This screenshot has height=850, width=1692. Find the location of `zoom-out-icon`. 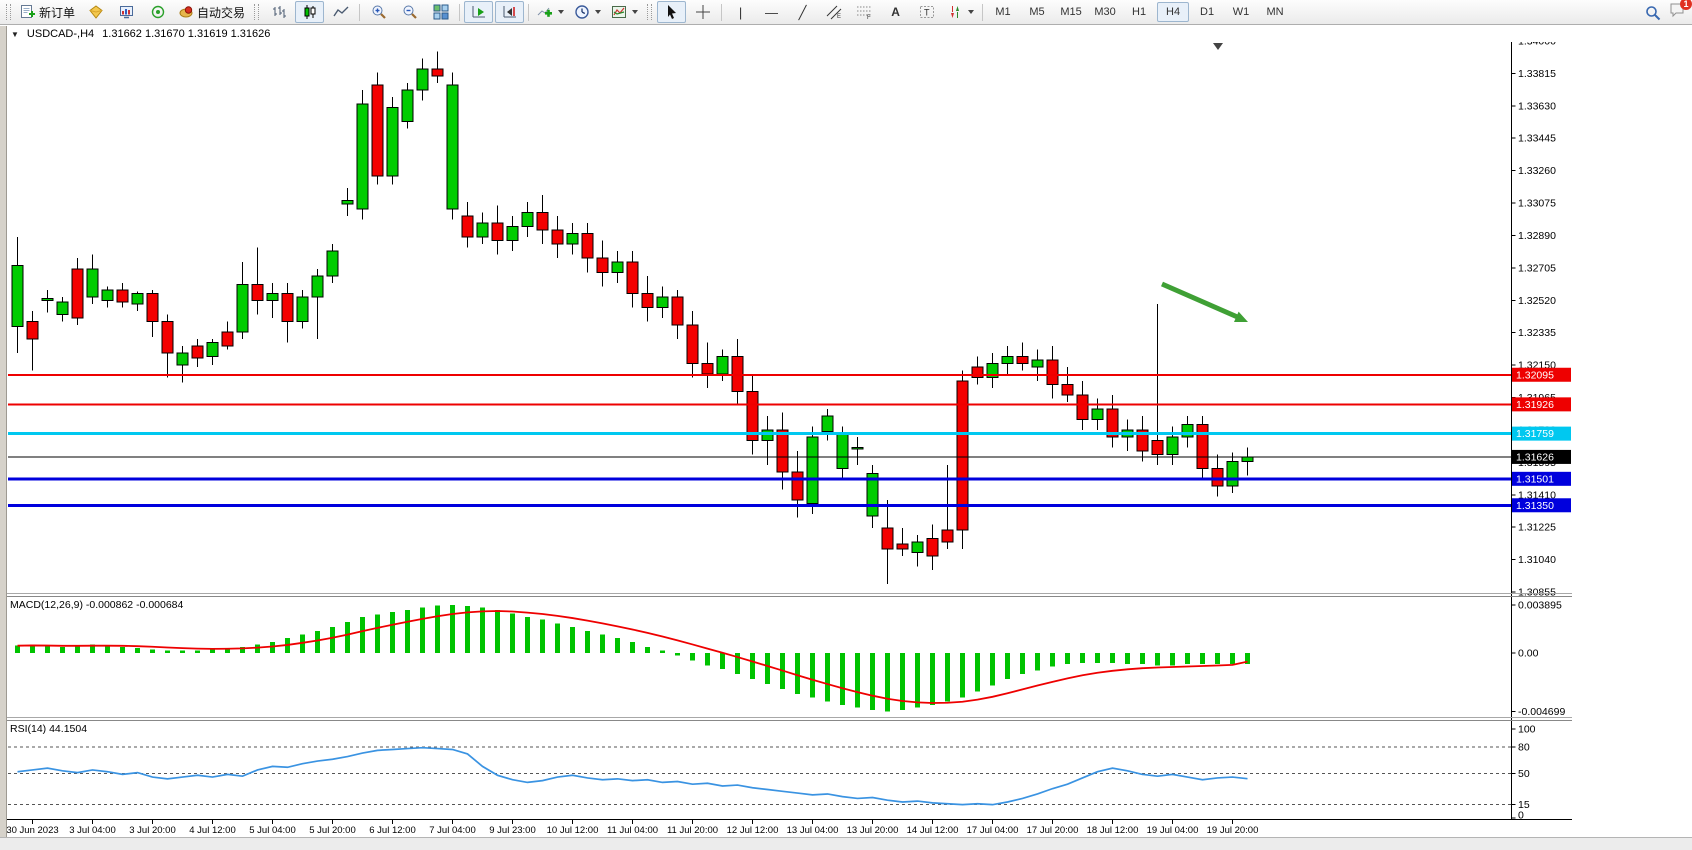

zoom-out-icon is located at coordinates (410, 12).